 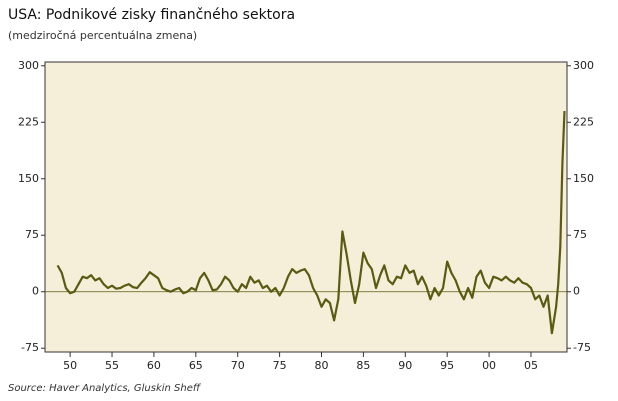 What do you see at coordinates (70, 365) in the screenshot?
I see `x-tick-label: 50` at bounding box center [70, 365].